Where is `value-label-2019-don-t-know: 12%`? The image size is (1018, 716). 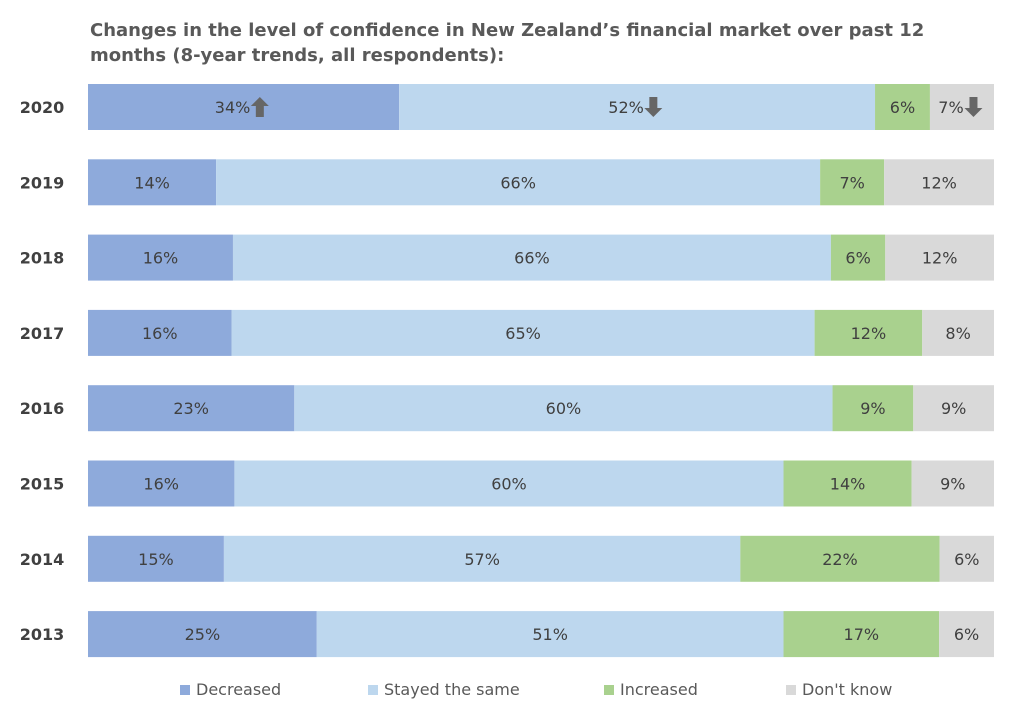 value-label-2019-don-t-know: 12% is located at coordinates (939, 182).